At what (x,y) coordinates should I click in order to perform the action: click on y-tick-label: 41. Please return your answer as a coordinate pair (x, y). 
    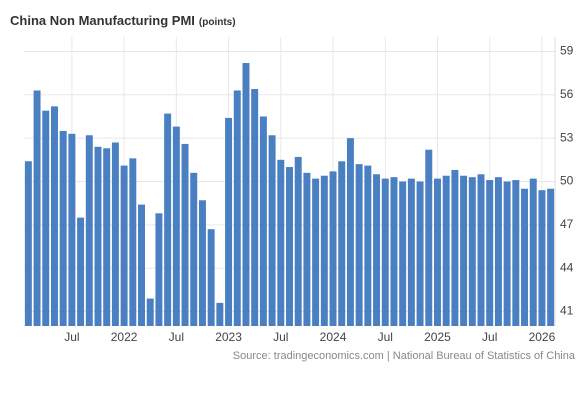
    Looking at the image, I should click on (567, 311).